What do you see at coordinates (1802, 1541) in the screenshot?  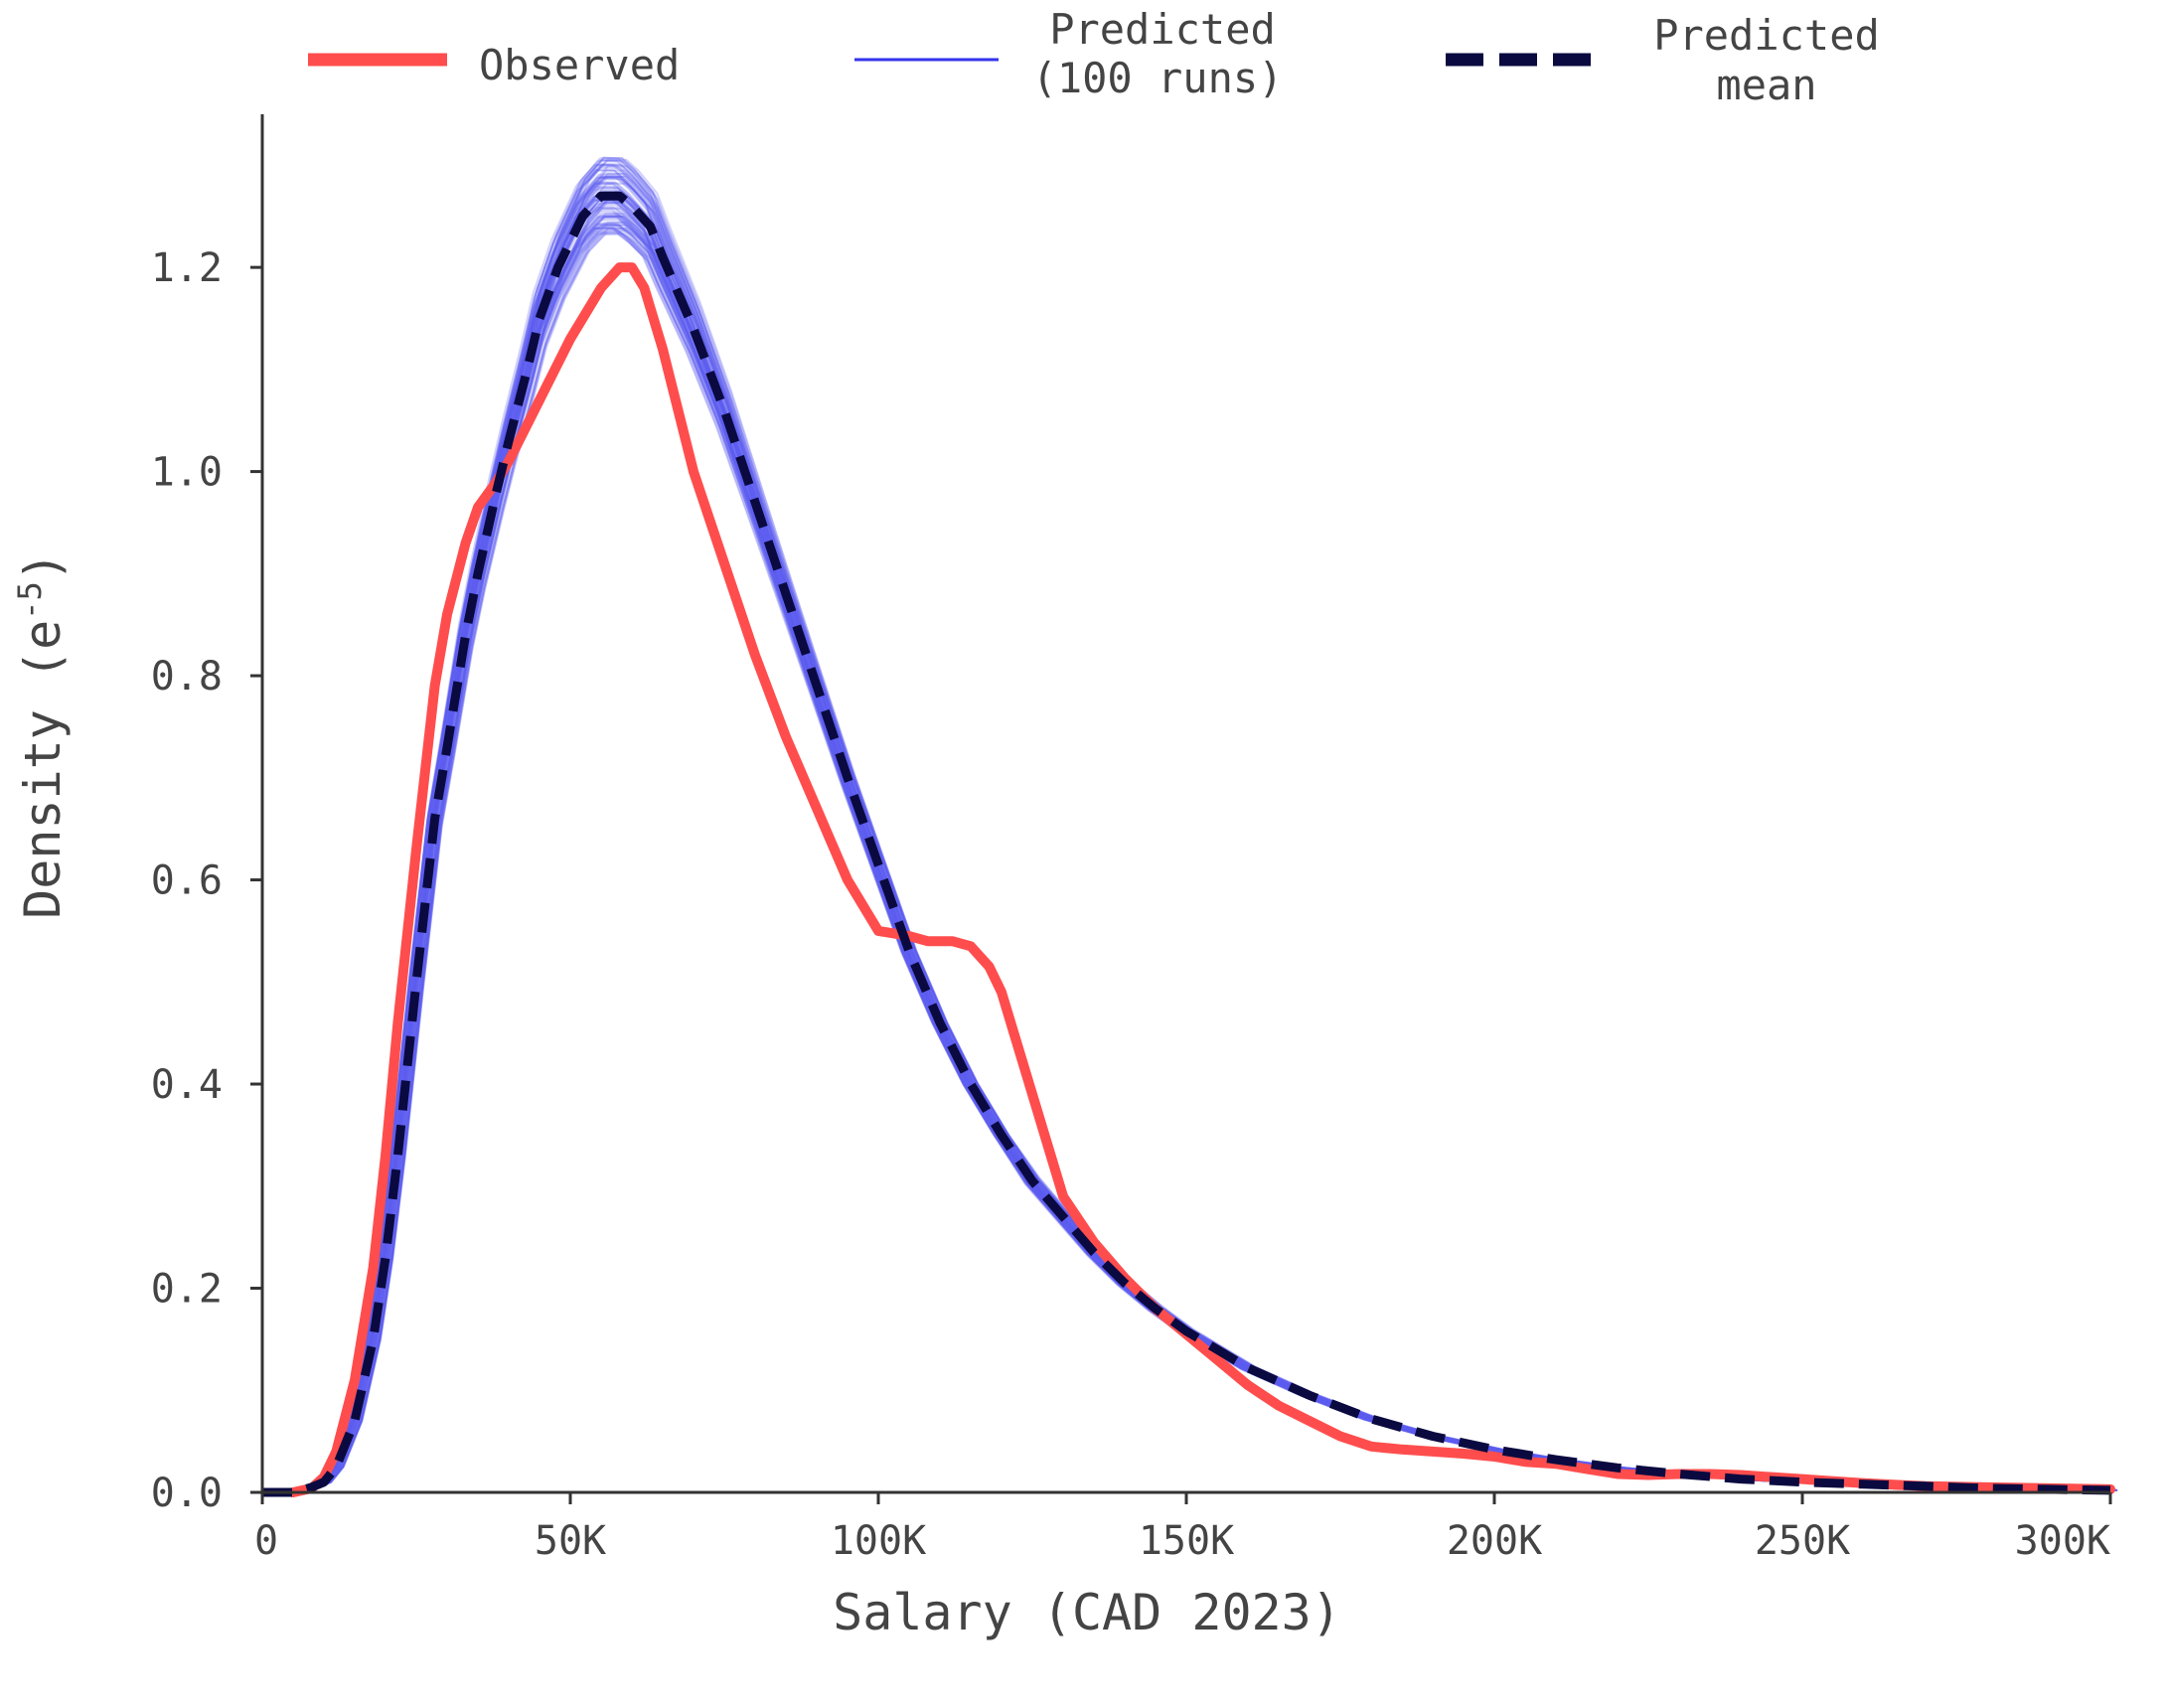 I see `x-tick-label: 250K` at bounding box center [1802, 1541].